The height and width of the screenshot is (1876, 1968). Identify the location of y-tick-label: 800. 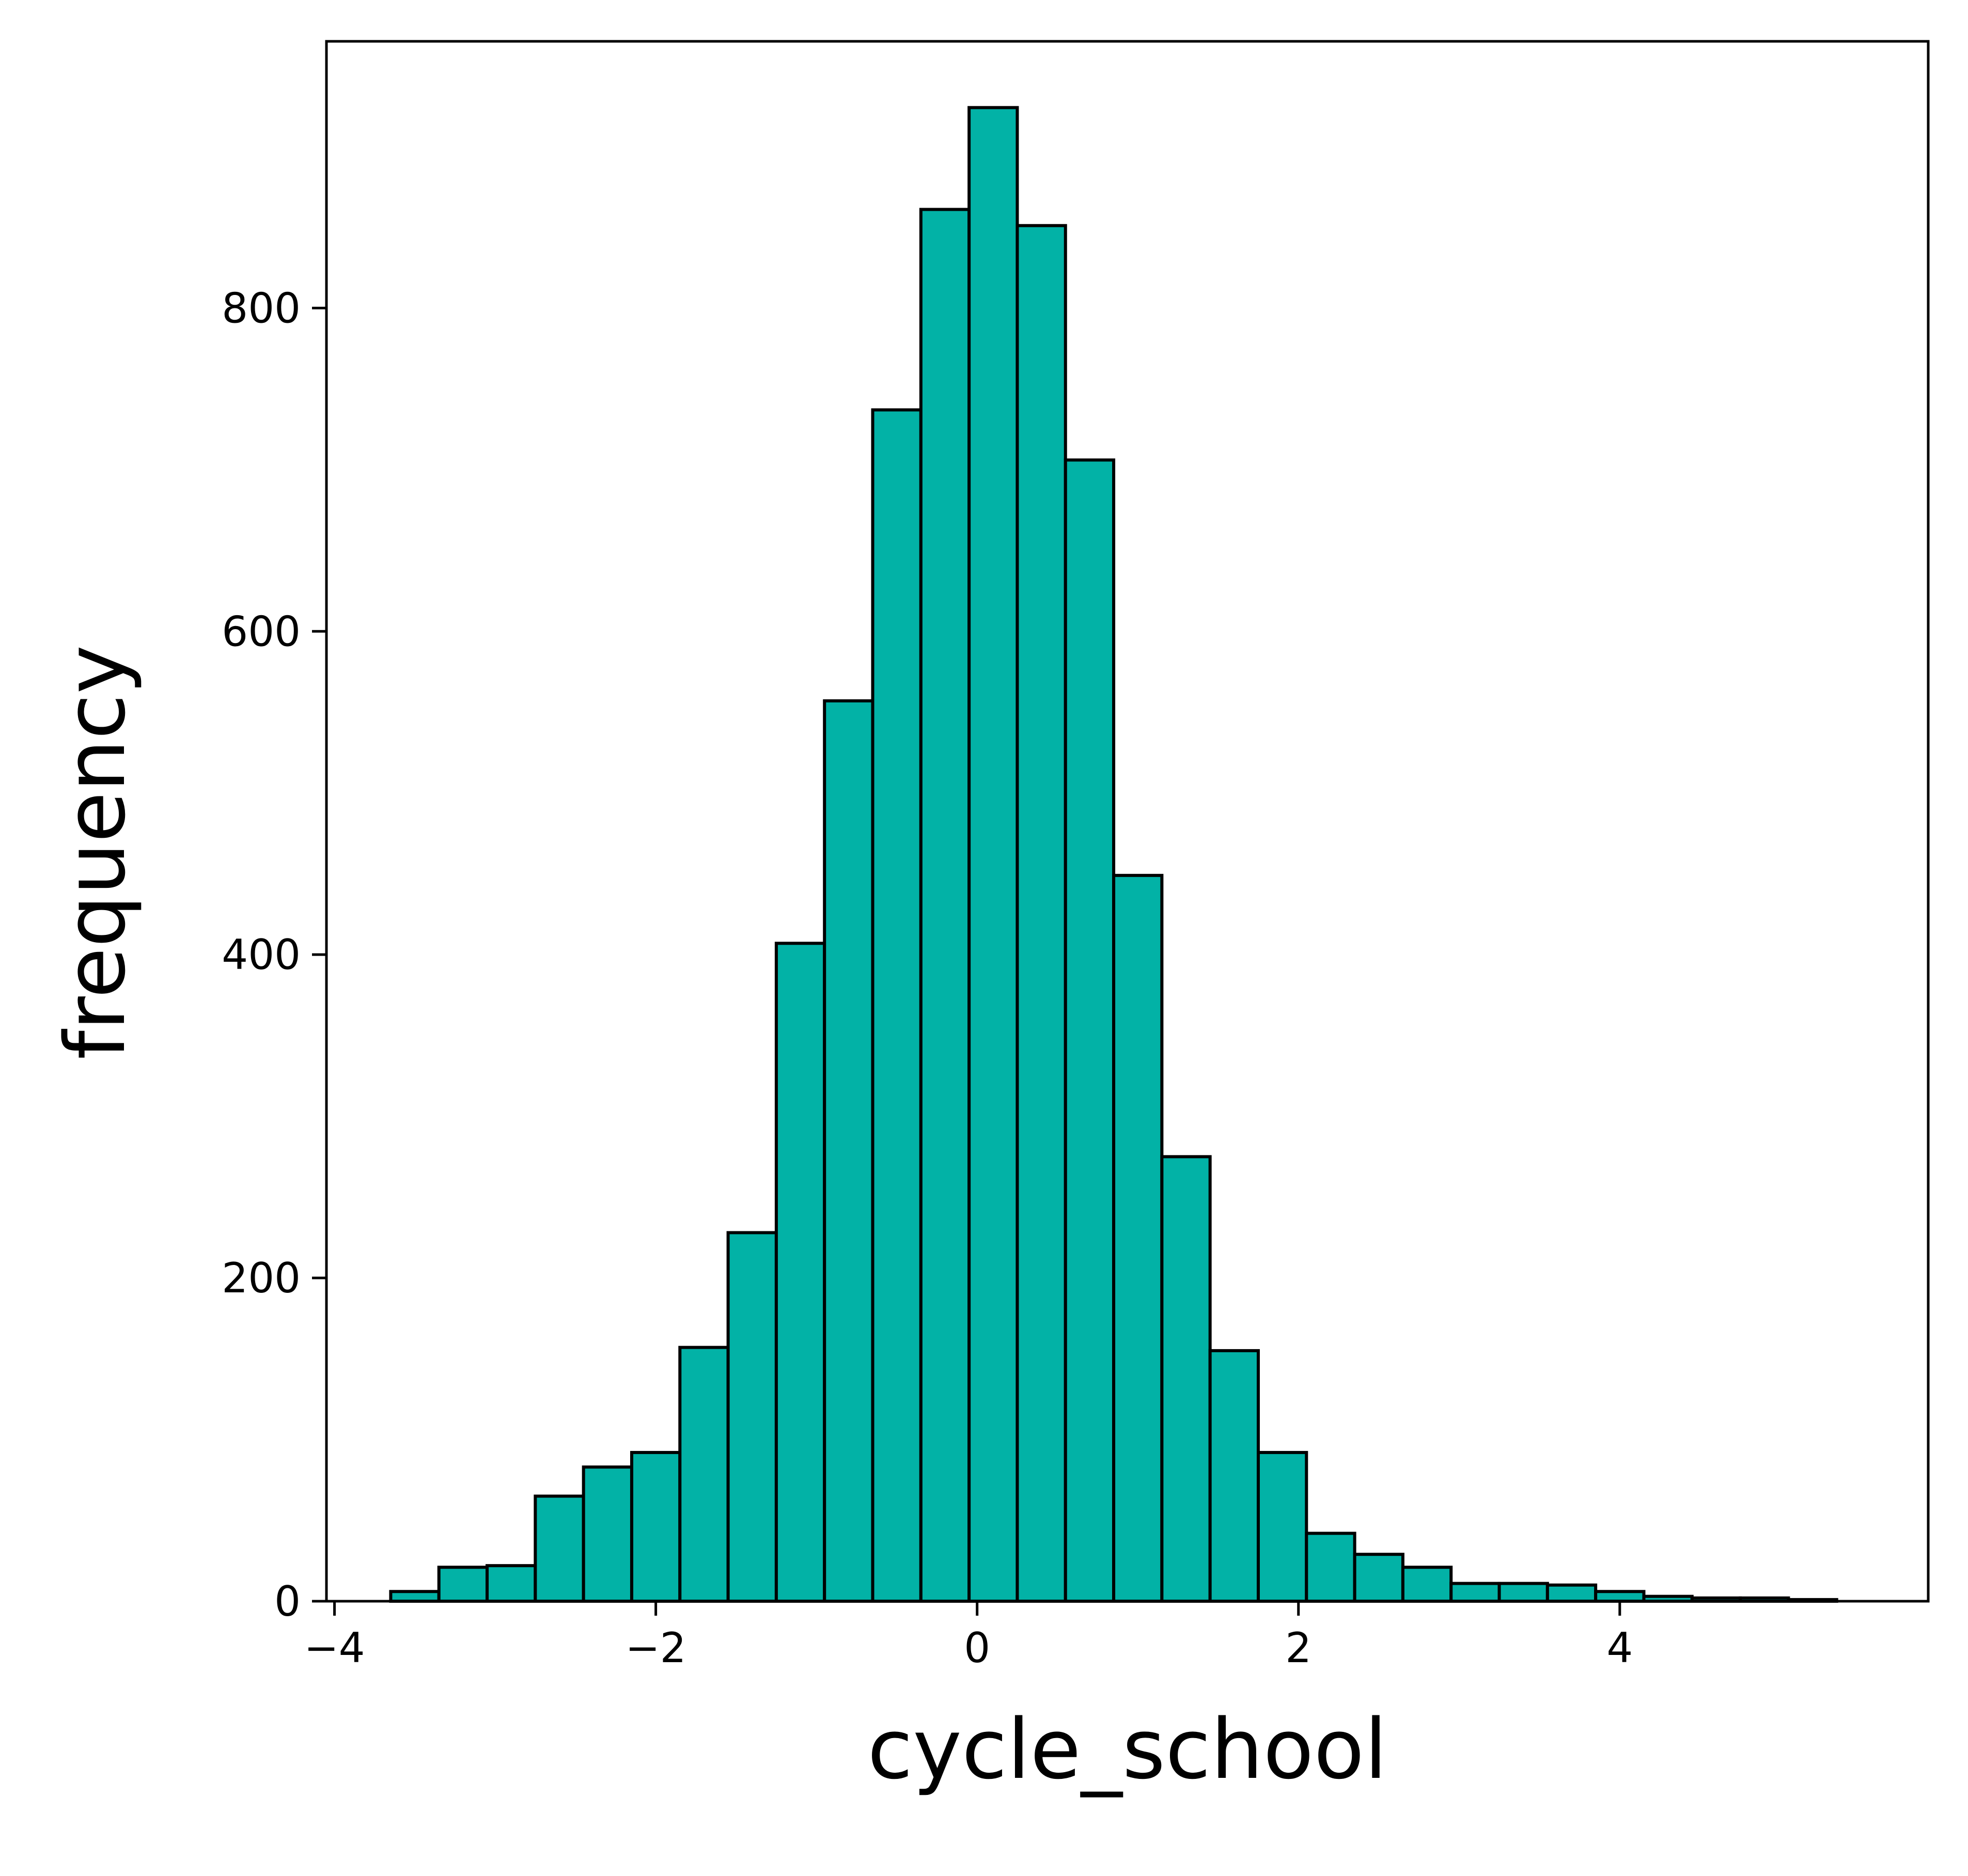
(261, 308).